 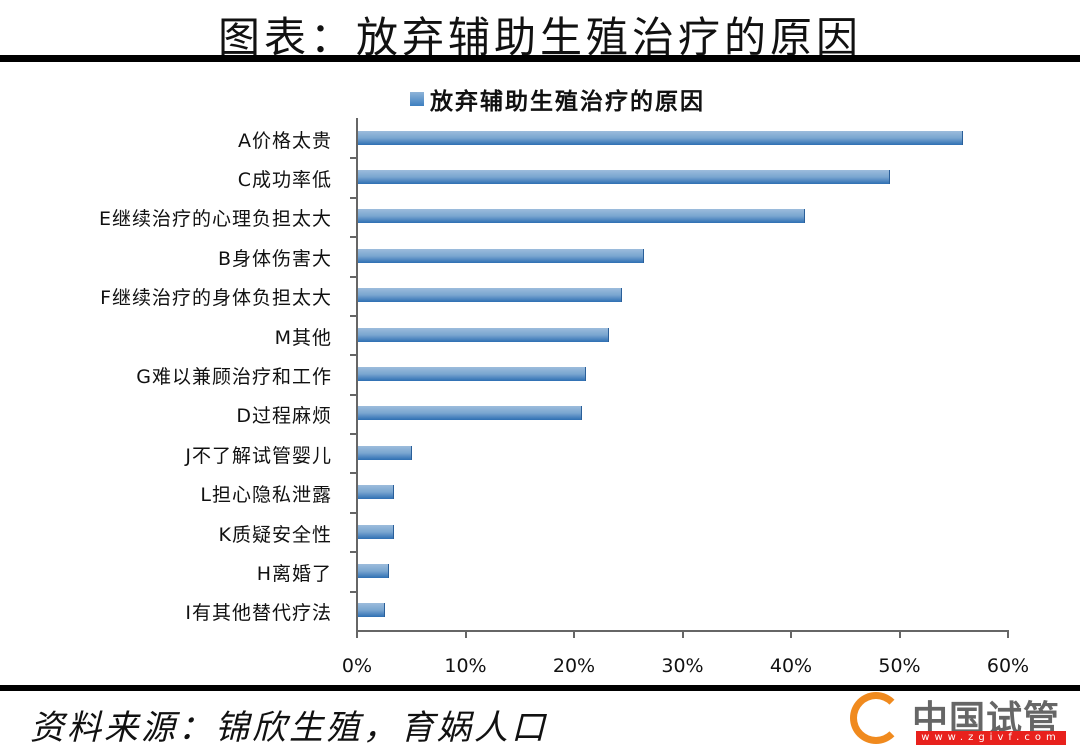 What do you see at coordinates (357, 666) in the screenshot?
I see `x-tick-label: 0%` at bounding box center [357, 666].